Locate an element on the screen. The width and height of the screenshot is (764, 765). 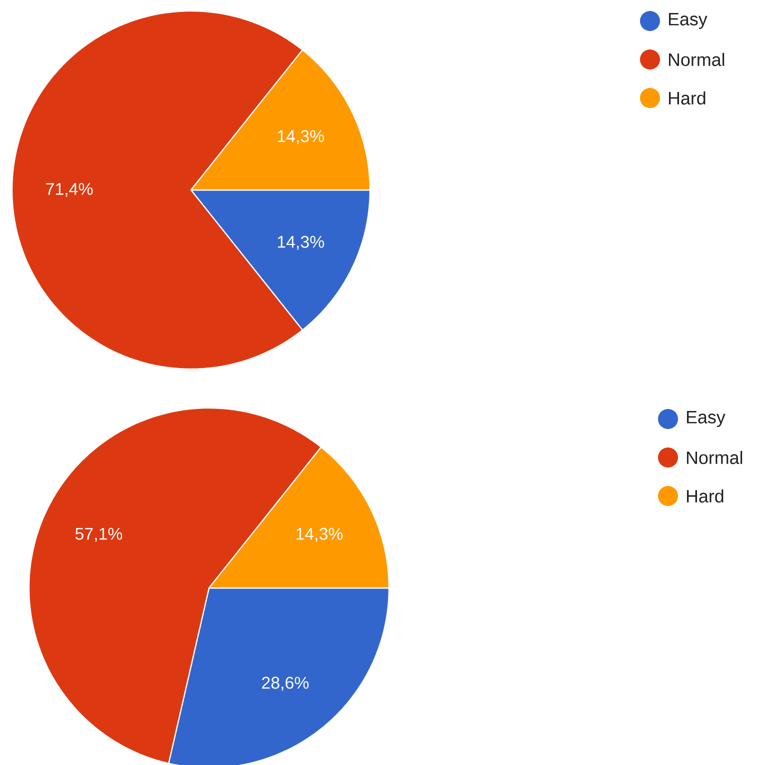
data-label: 28,6% is located at coordinates (285, 683).